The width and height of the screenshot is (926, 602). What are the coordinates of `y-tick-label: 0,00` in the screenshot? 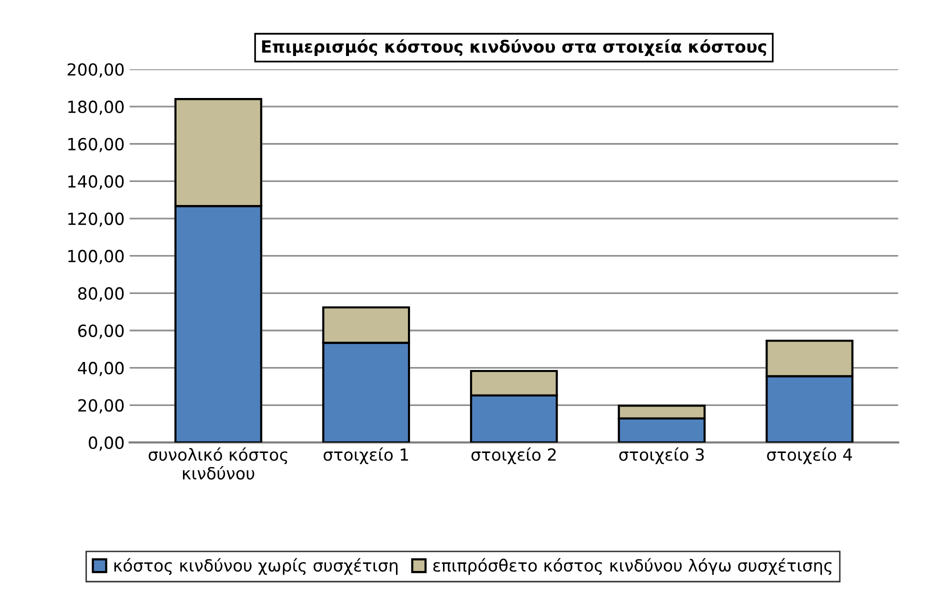 It's located at (106, 443).